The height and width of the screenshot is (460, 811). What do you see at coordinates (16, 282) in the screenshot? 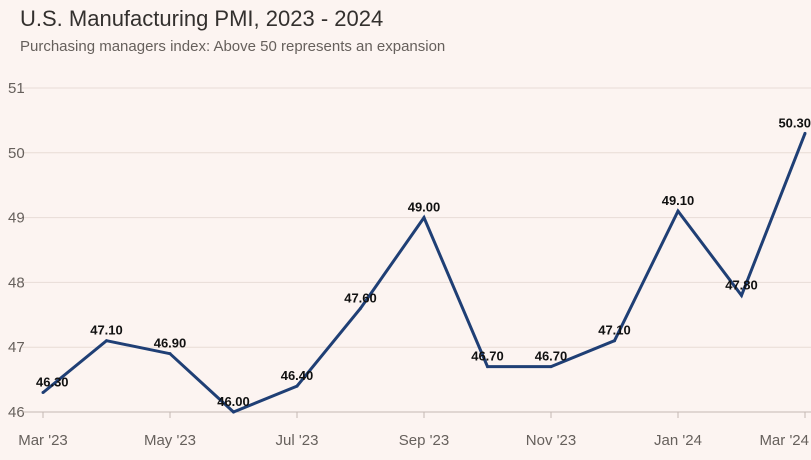
I see `y-tick-label: 48` at bounding box center [16, 282].